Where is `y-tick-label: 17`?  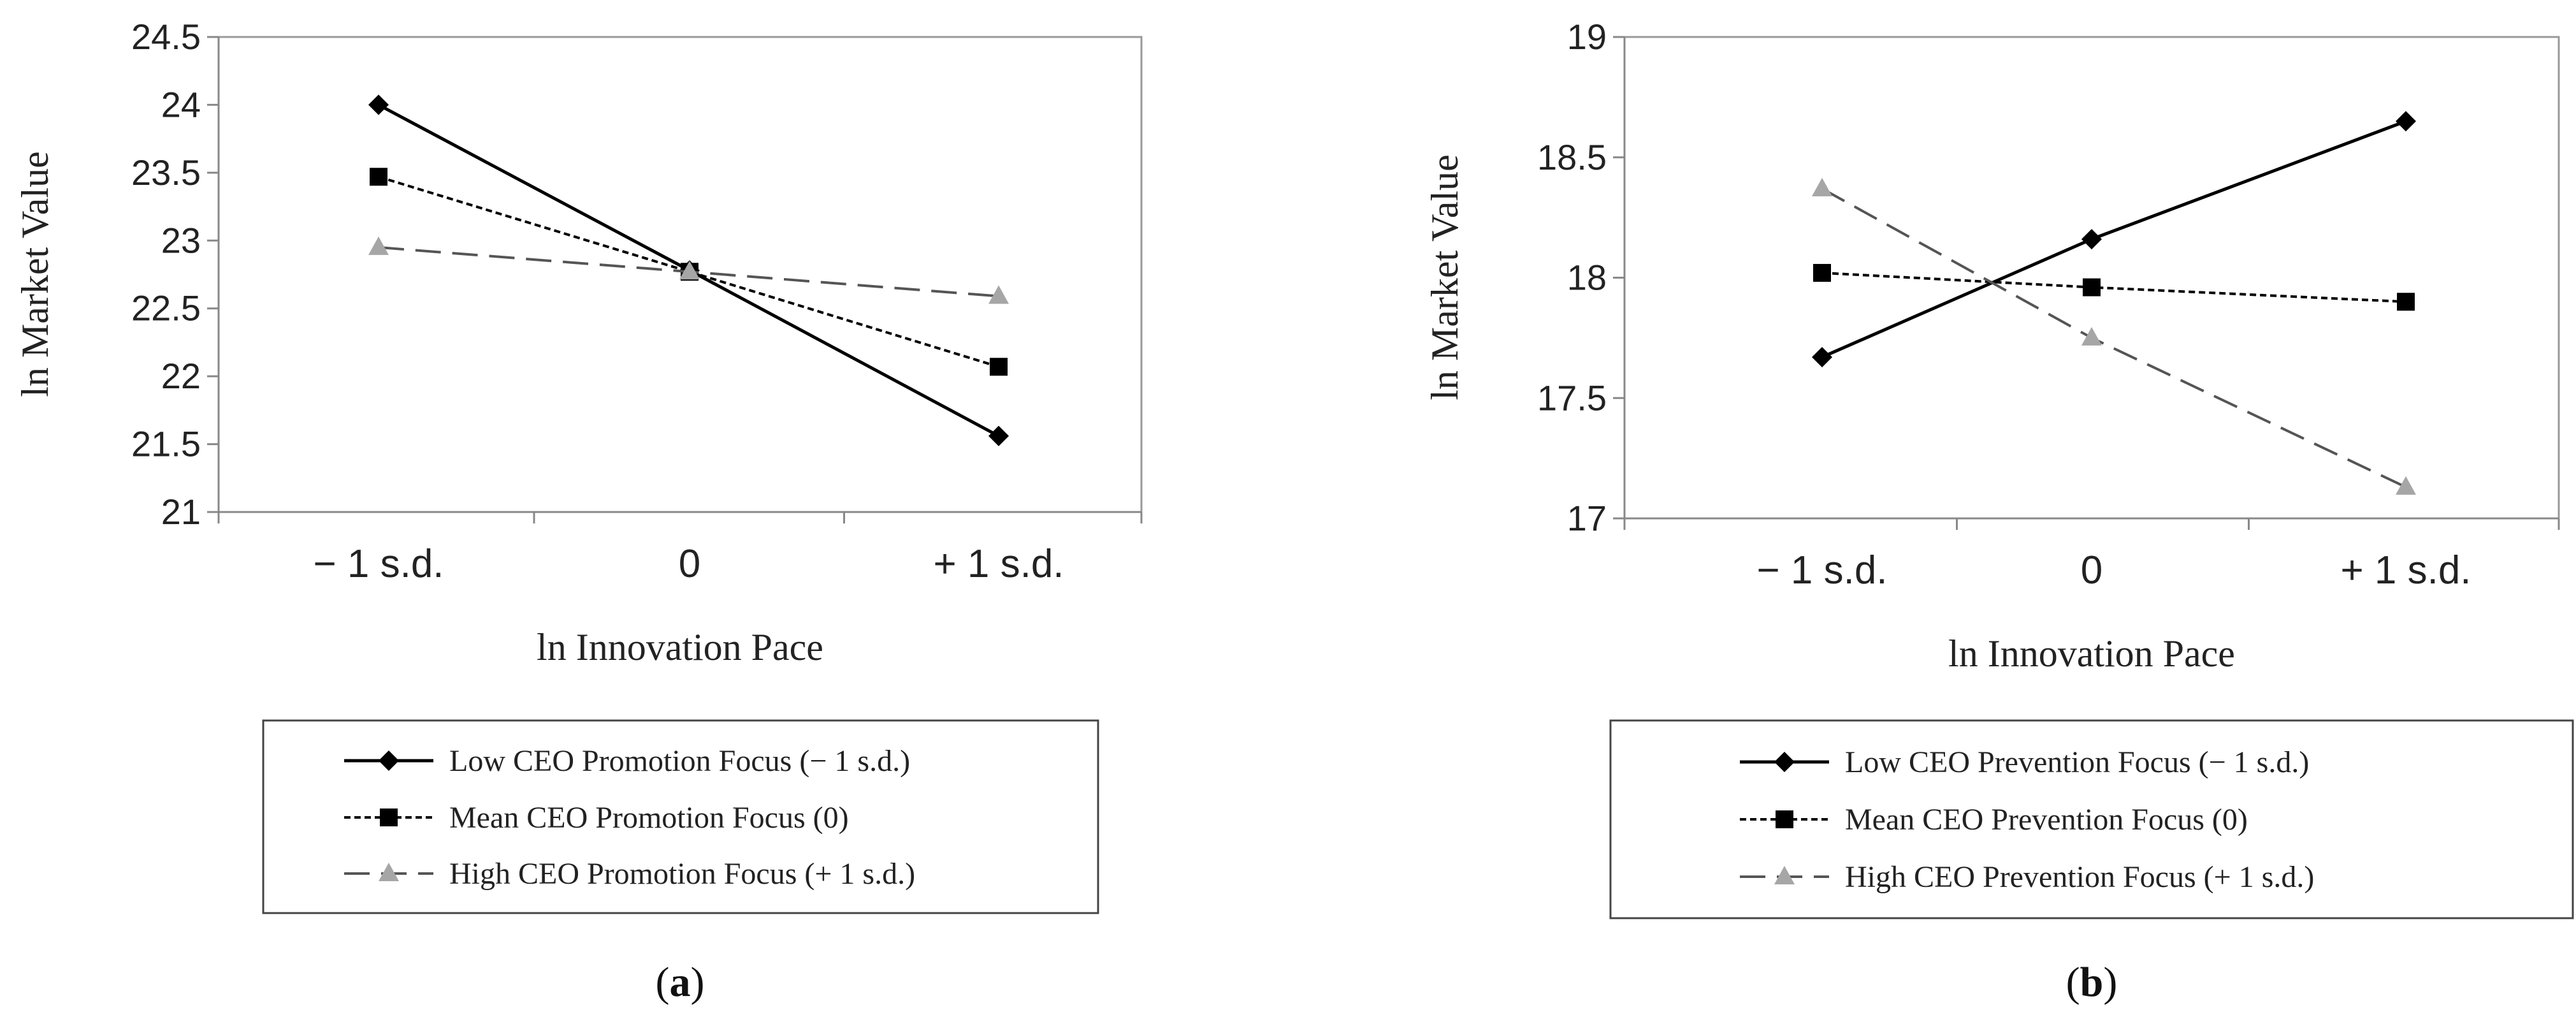
y-tick-label: 17 is located at coordinates (1587, 518).